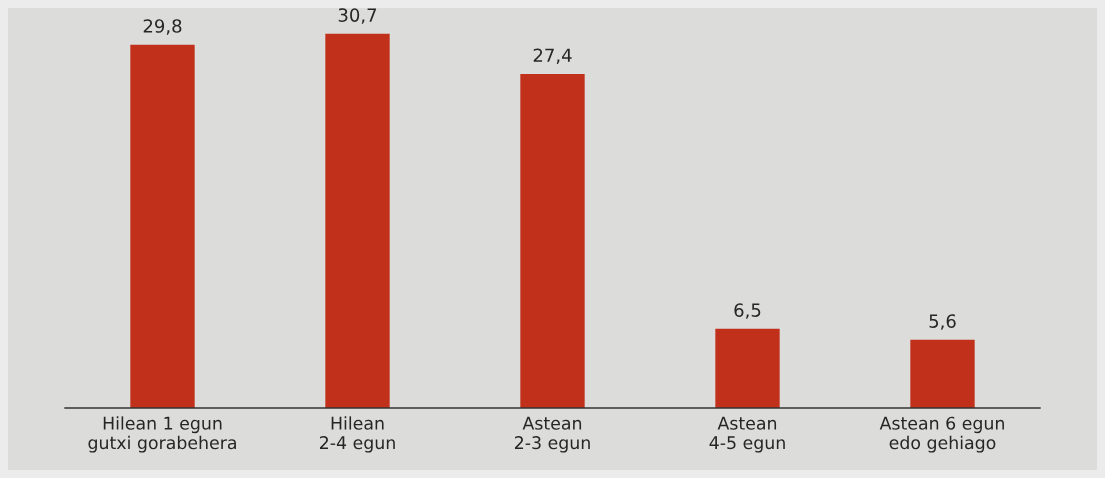 This screenshot has width=1105, height=478. Describe the element at coordinates (552, 434) in the screenshot. I see `x-tick-label: Astean 2-3 egun` at that location.